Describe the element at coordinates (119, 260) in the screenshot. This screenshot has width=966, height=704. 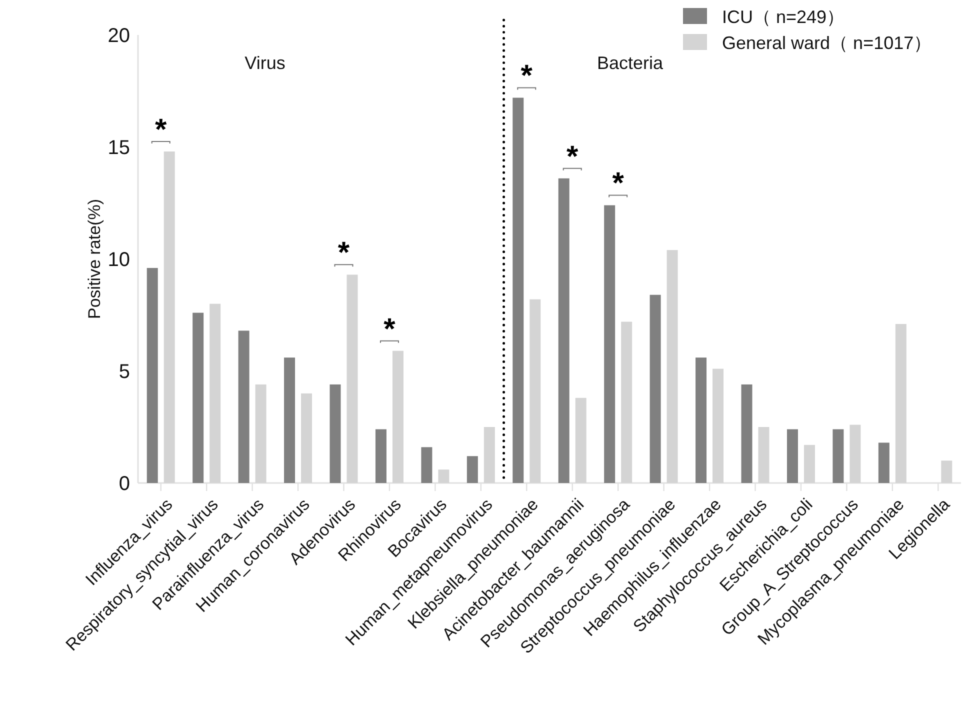
I see `y-tick-label: 10` at that location.